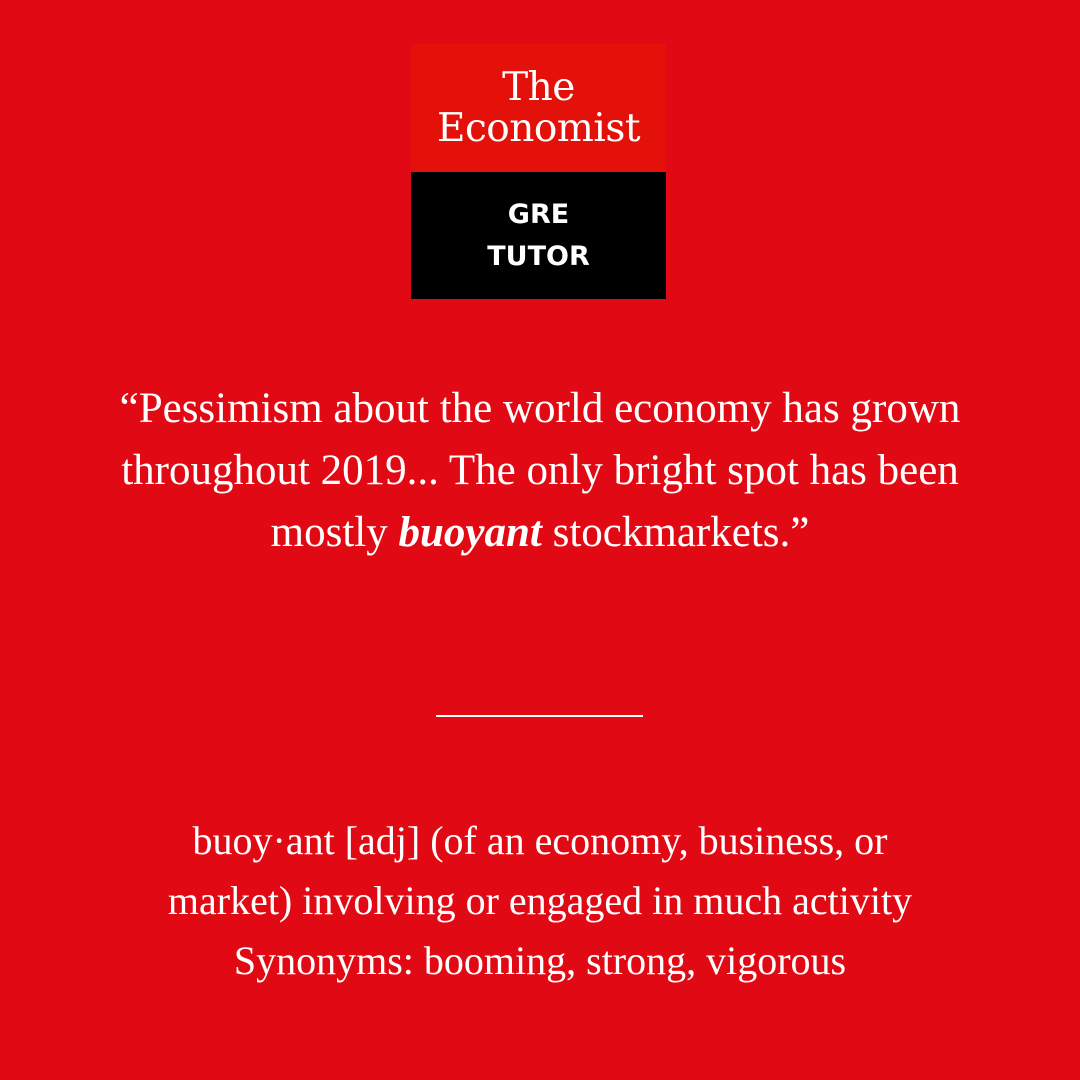 The width and height of the screenshot is (1080, 1080). What do you see at coordinates (539, 716) in the screenshot?
I see `divider-line` at bounding box center [539, 716].